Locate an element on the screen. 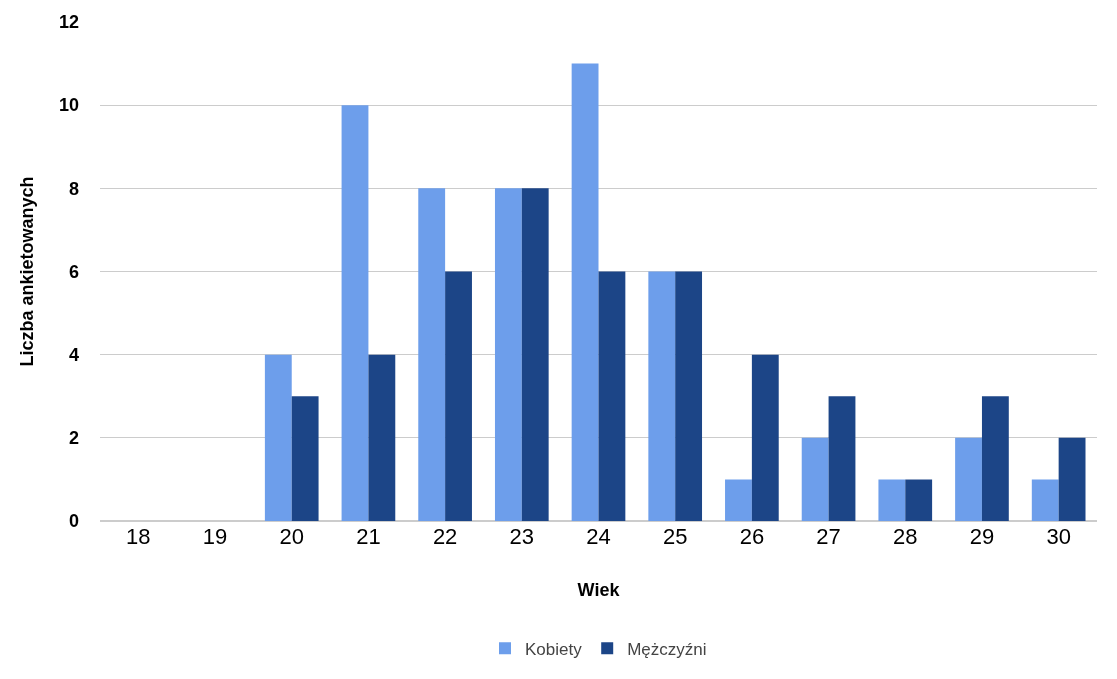  y-tick-label: 8 is located at coordinates (73, 188).